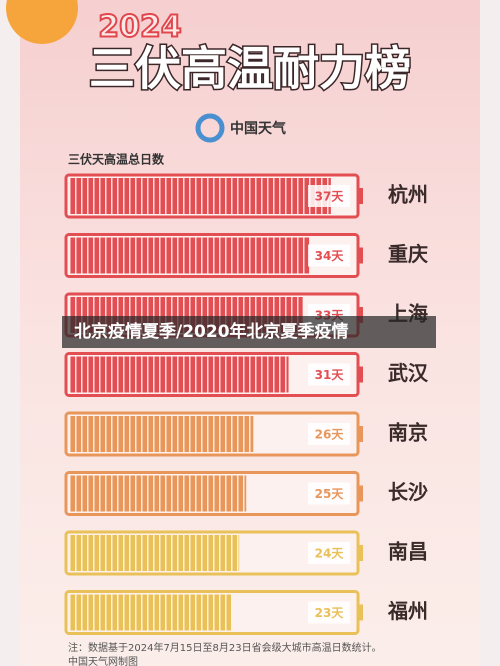 This screenshot has height=666, width=500. Describe the element at coordinates (225, 647) in the screenshot. I see `note: 注：数据基于2024年7月15日至8月23日省会级大城市高温日数统计。` at that location.